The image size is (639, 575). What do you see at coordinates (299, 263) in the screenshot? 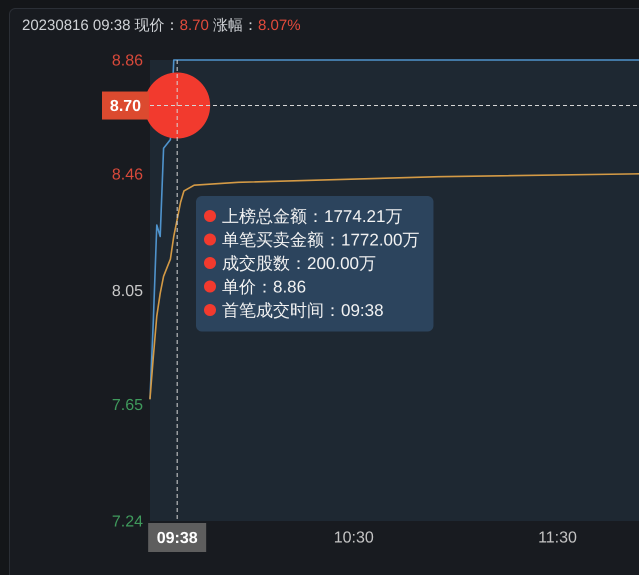
I see `annotation: 成交股数：200.00万` at bounding box center [299, 263].